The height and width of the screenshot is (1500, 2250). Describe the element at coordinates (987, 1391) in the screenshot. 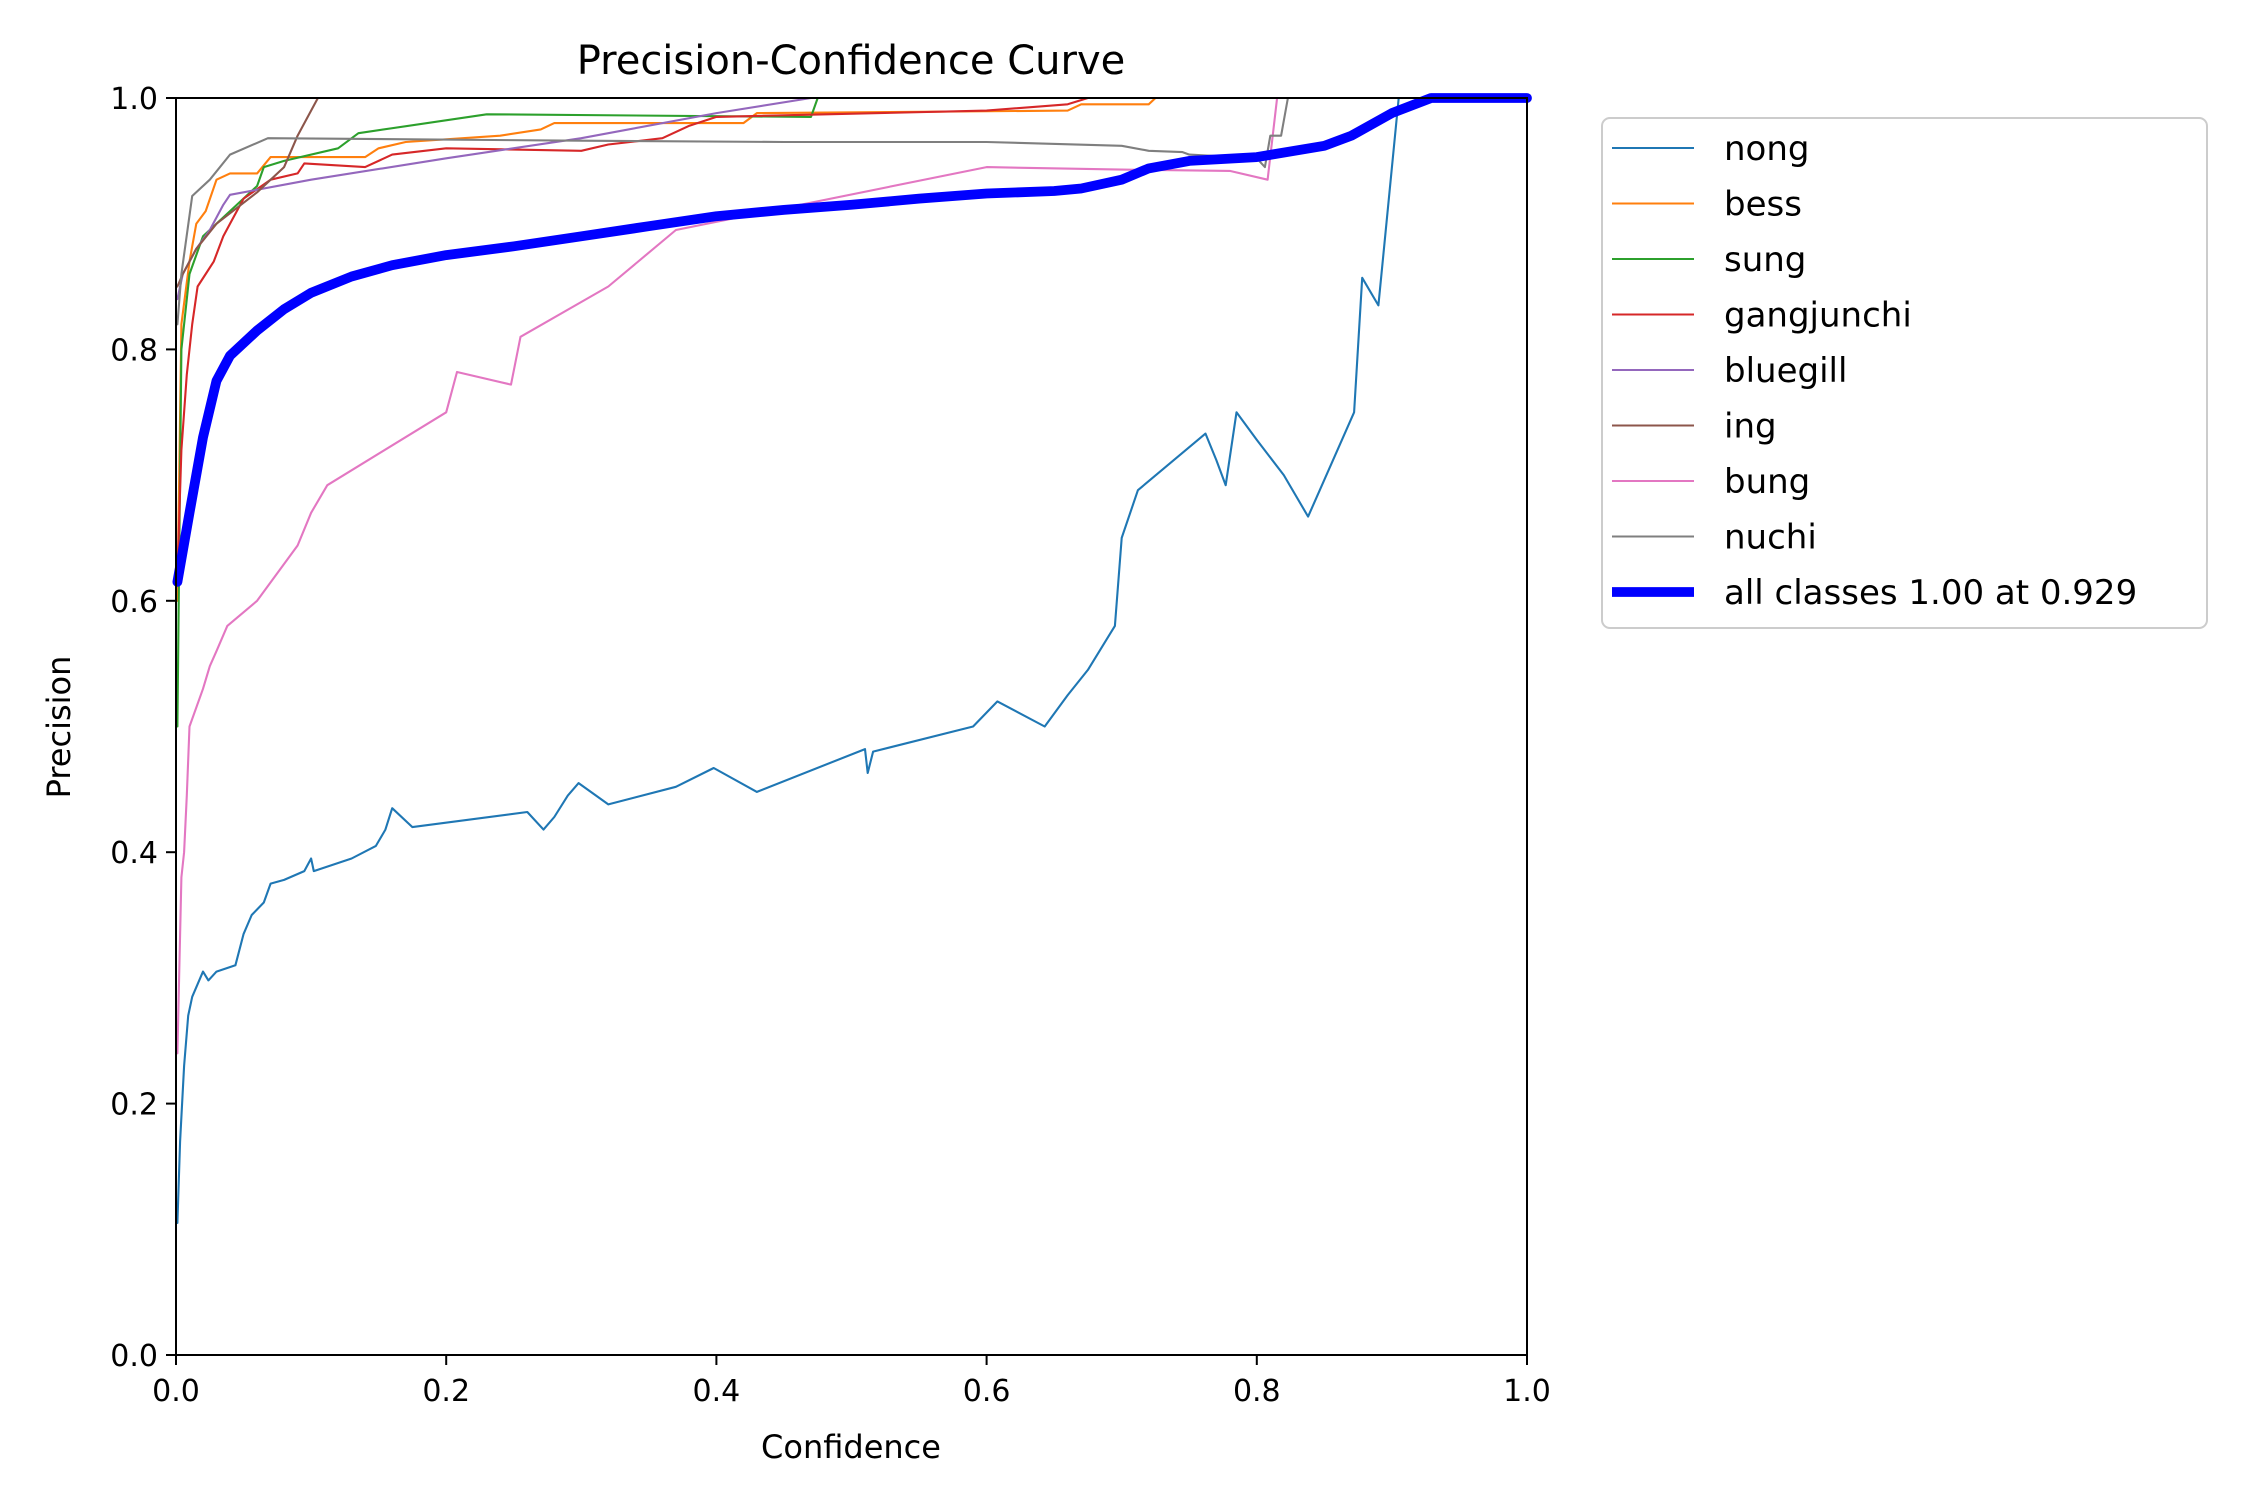

I see `x-tick-label: 0.6` at that location.